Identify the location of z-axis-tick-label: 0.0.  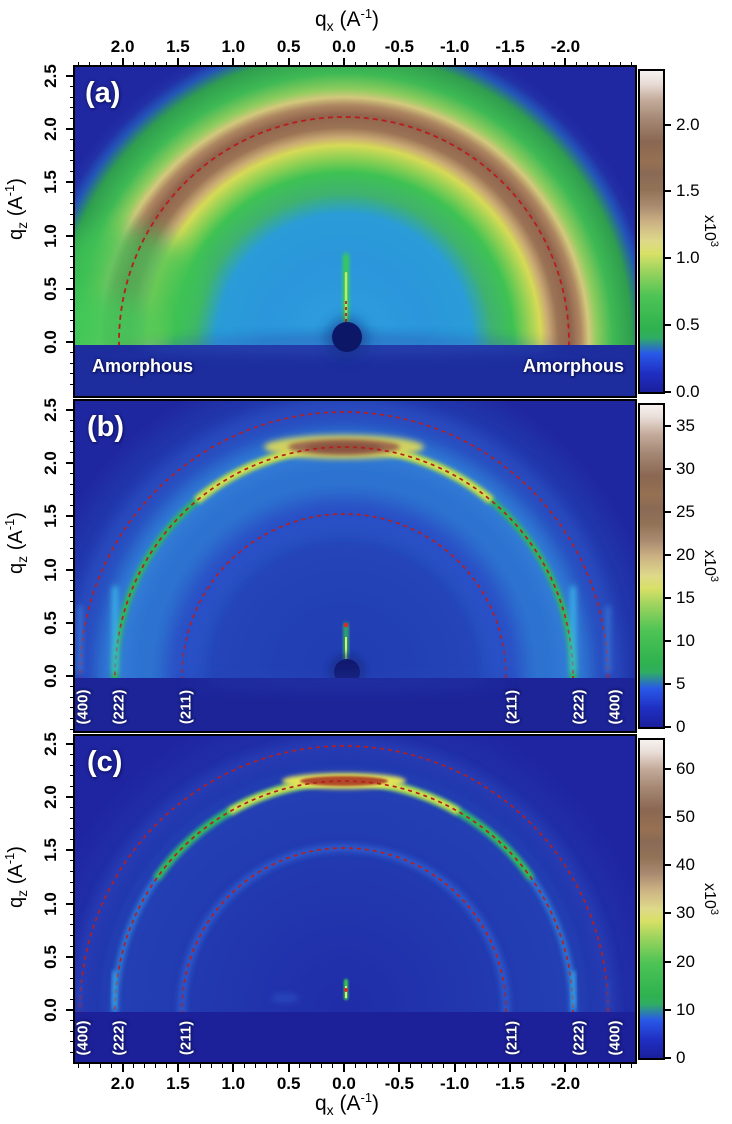
(50, 1010).